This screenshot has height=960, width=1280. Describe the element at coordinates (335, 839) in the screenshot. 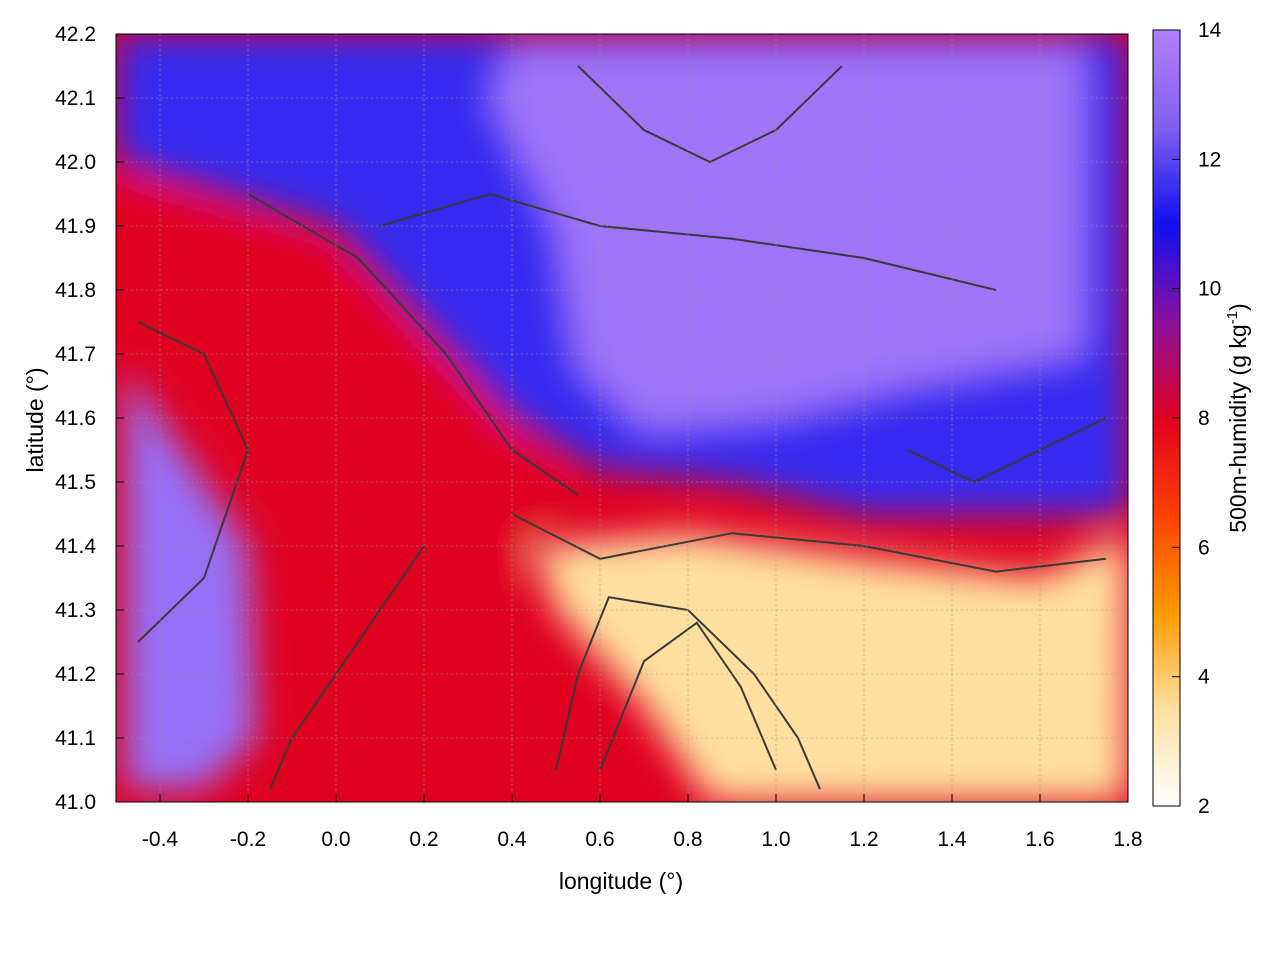

I see `x-tick-label: 0.0` at that location.